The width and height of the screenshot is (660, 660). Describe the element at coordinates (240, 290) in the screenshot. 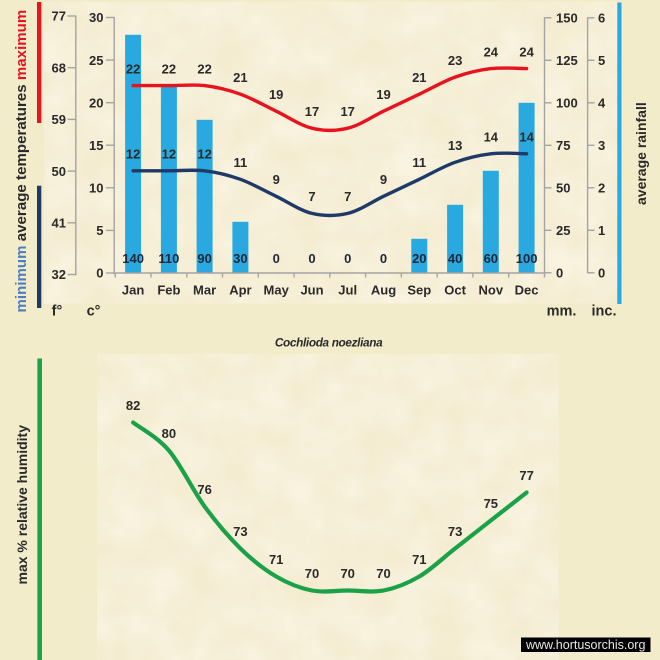

I see `svg-text: Apr` at that location.